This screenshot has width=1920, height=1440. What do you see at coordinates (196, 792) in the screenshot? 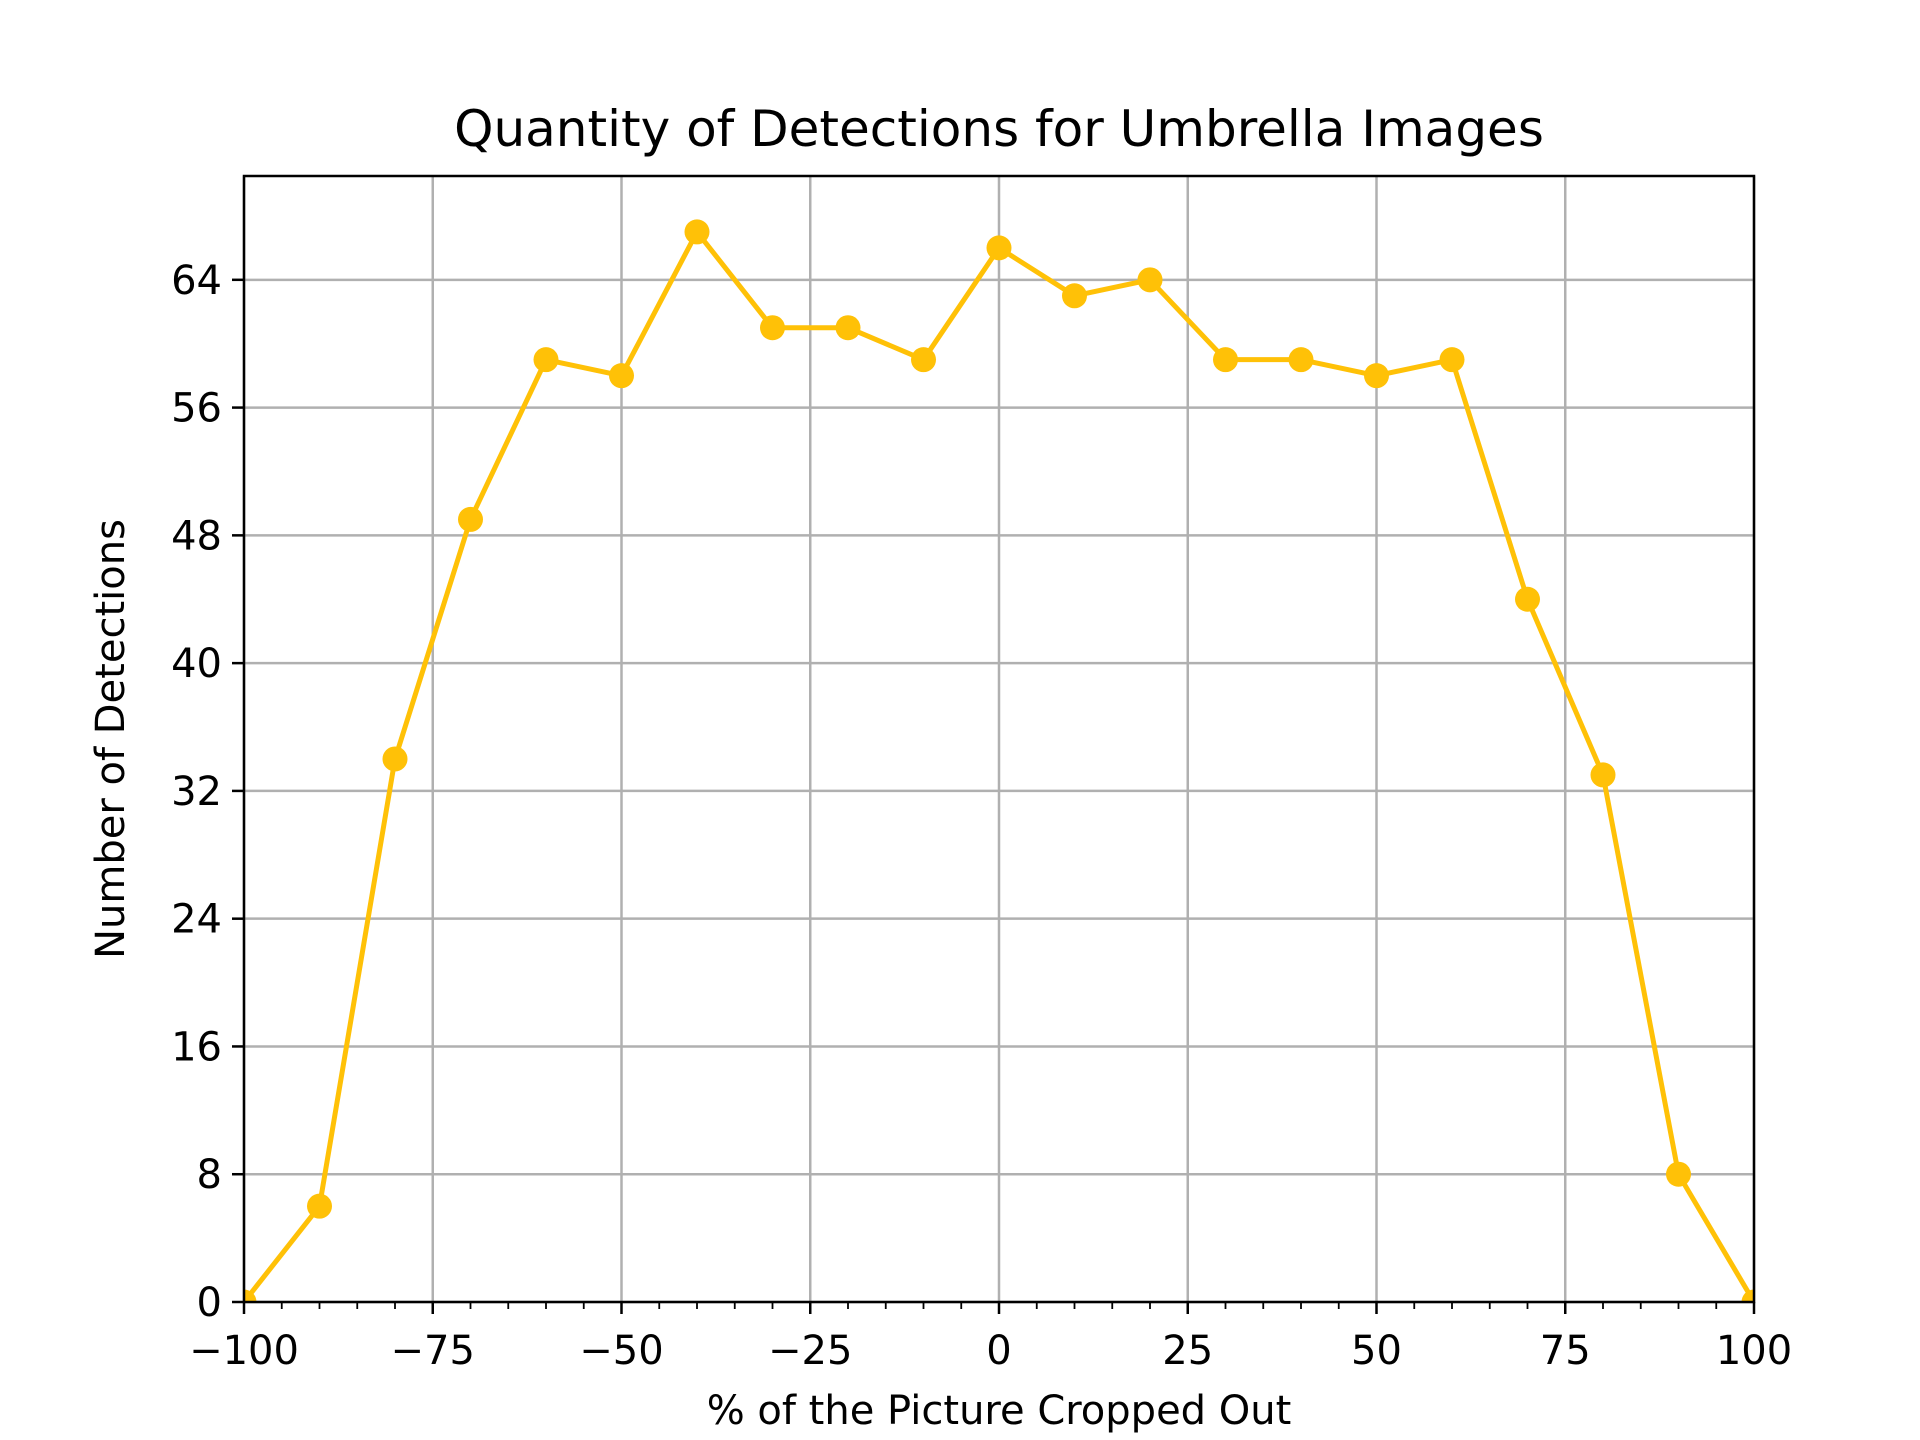
I see `y-tick-label: 32` at bounding box center [196, 792].